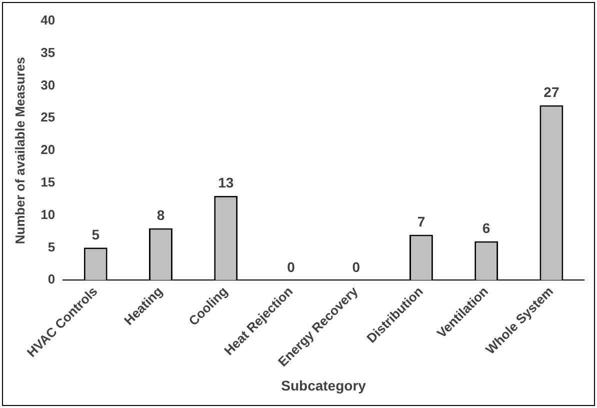 The width and height of the screenshot is (597, 408). Describe the element at coordinates (52, 246) in the screenshot. I see `y-tick-label: 5` at that location.